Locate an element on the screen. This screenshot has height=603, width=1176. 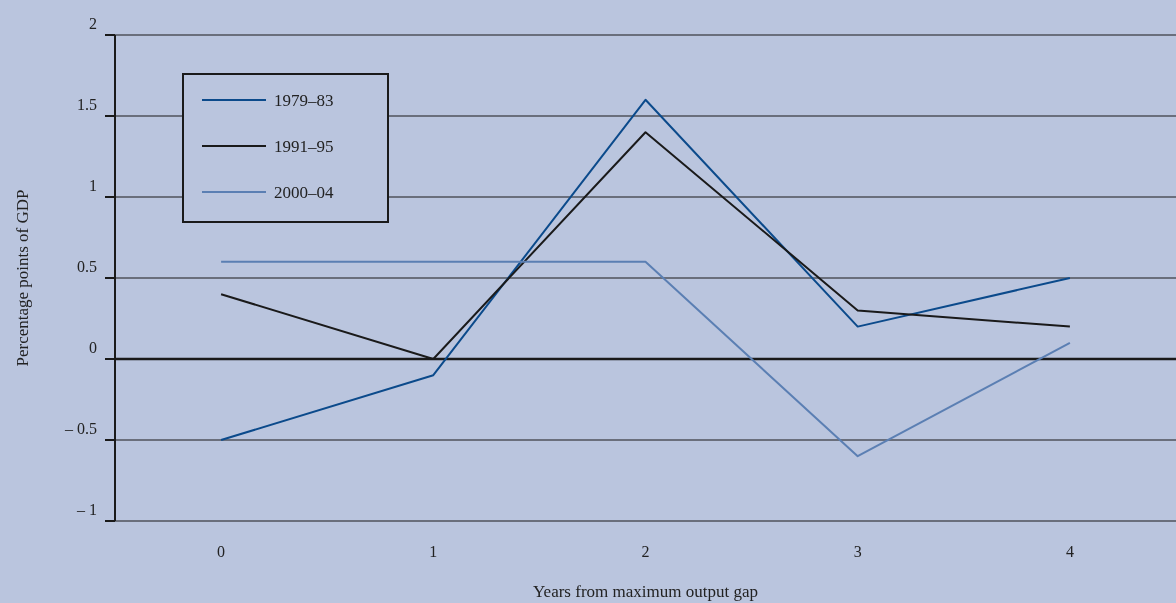
x-tick-label: 1 is located at coordinates (433, 551).